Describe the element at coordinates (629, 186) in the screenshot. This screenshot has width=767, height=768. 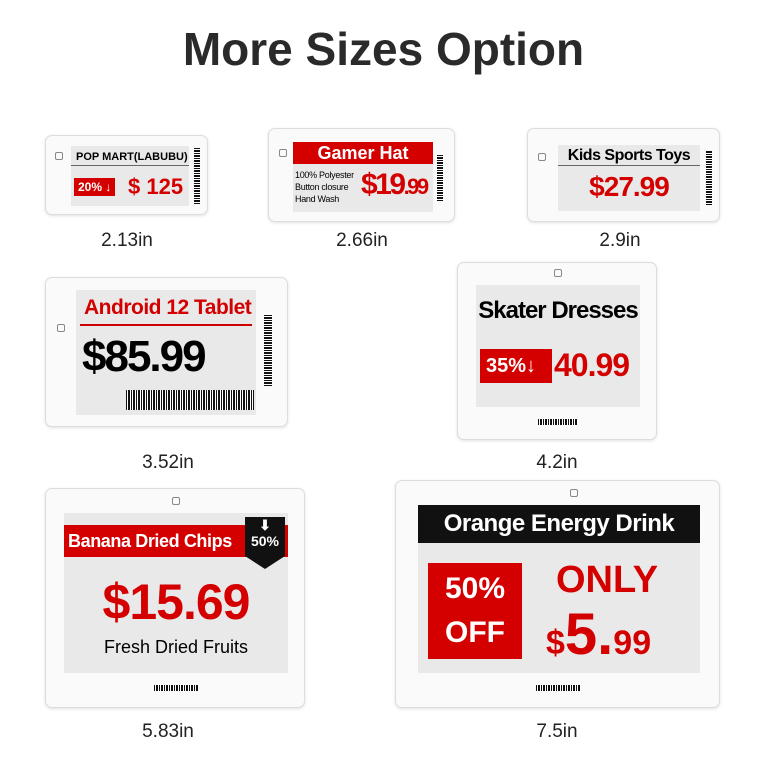
I see `price: $27.99` at that location.